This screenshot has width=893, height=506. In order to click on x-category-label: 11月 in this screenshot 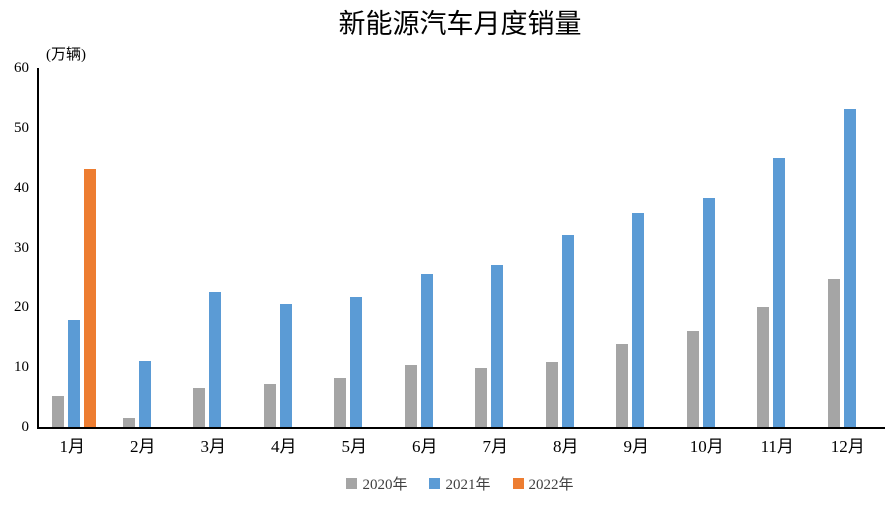, I will do `click(777, 446)`.